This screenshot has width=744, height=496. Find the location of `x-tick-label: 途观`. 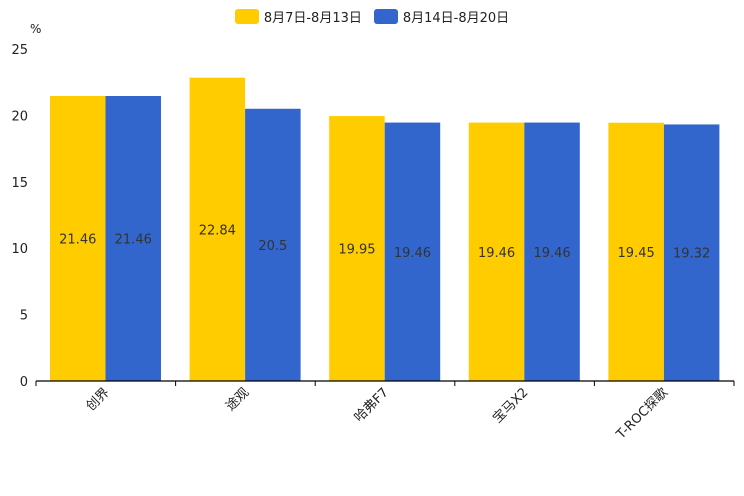

x-tick-label: 途观 is located at coordinates (238, 400).